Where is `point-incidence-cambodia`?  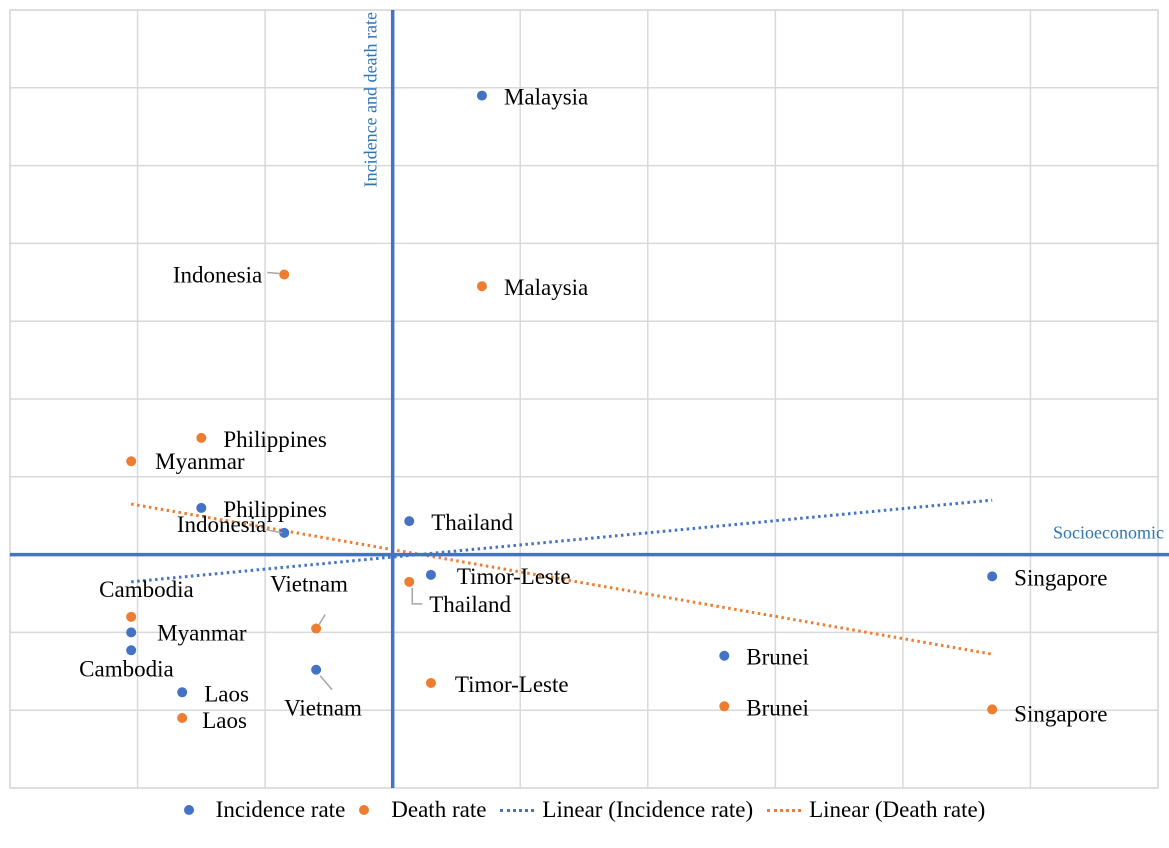
point-incidence-cambodia is located at coordinates (131, 650).